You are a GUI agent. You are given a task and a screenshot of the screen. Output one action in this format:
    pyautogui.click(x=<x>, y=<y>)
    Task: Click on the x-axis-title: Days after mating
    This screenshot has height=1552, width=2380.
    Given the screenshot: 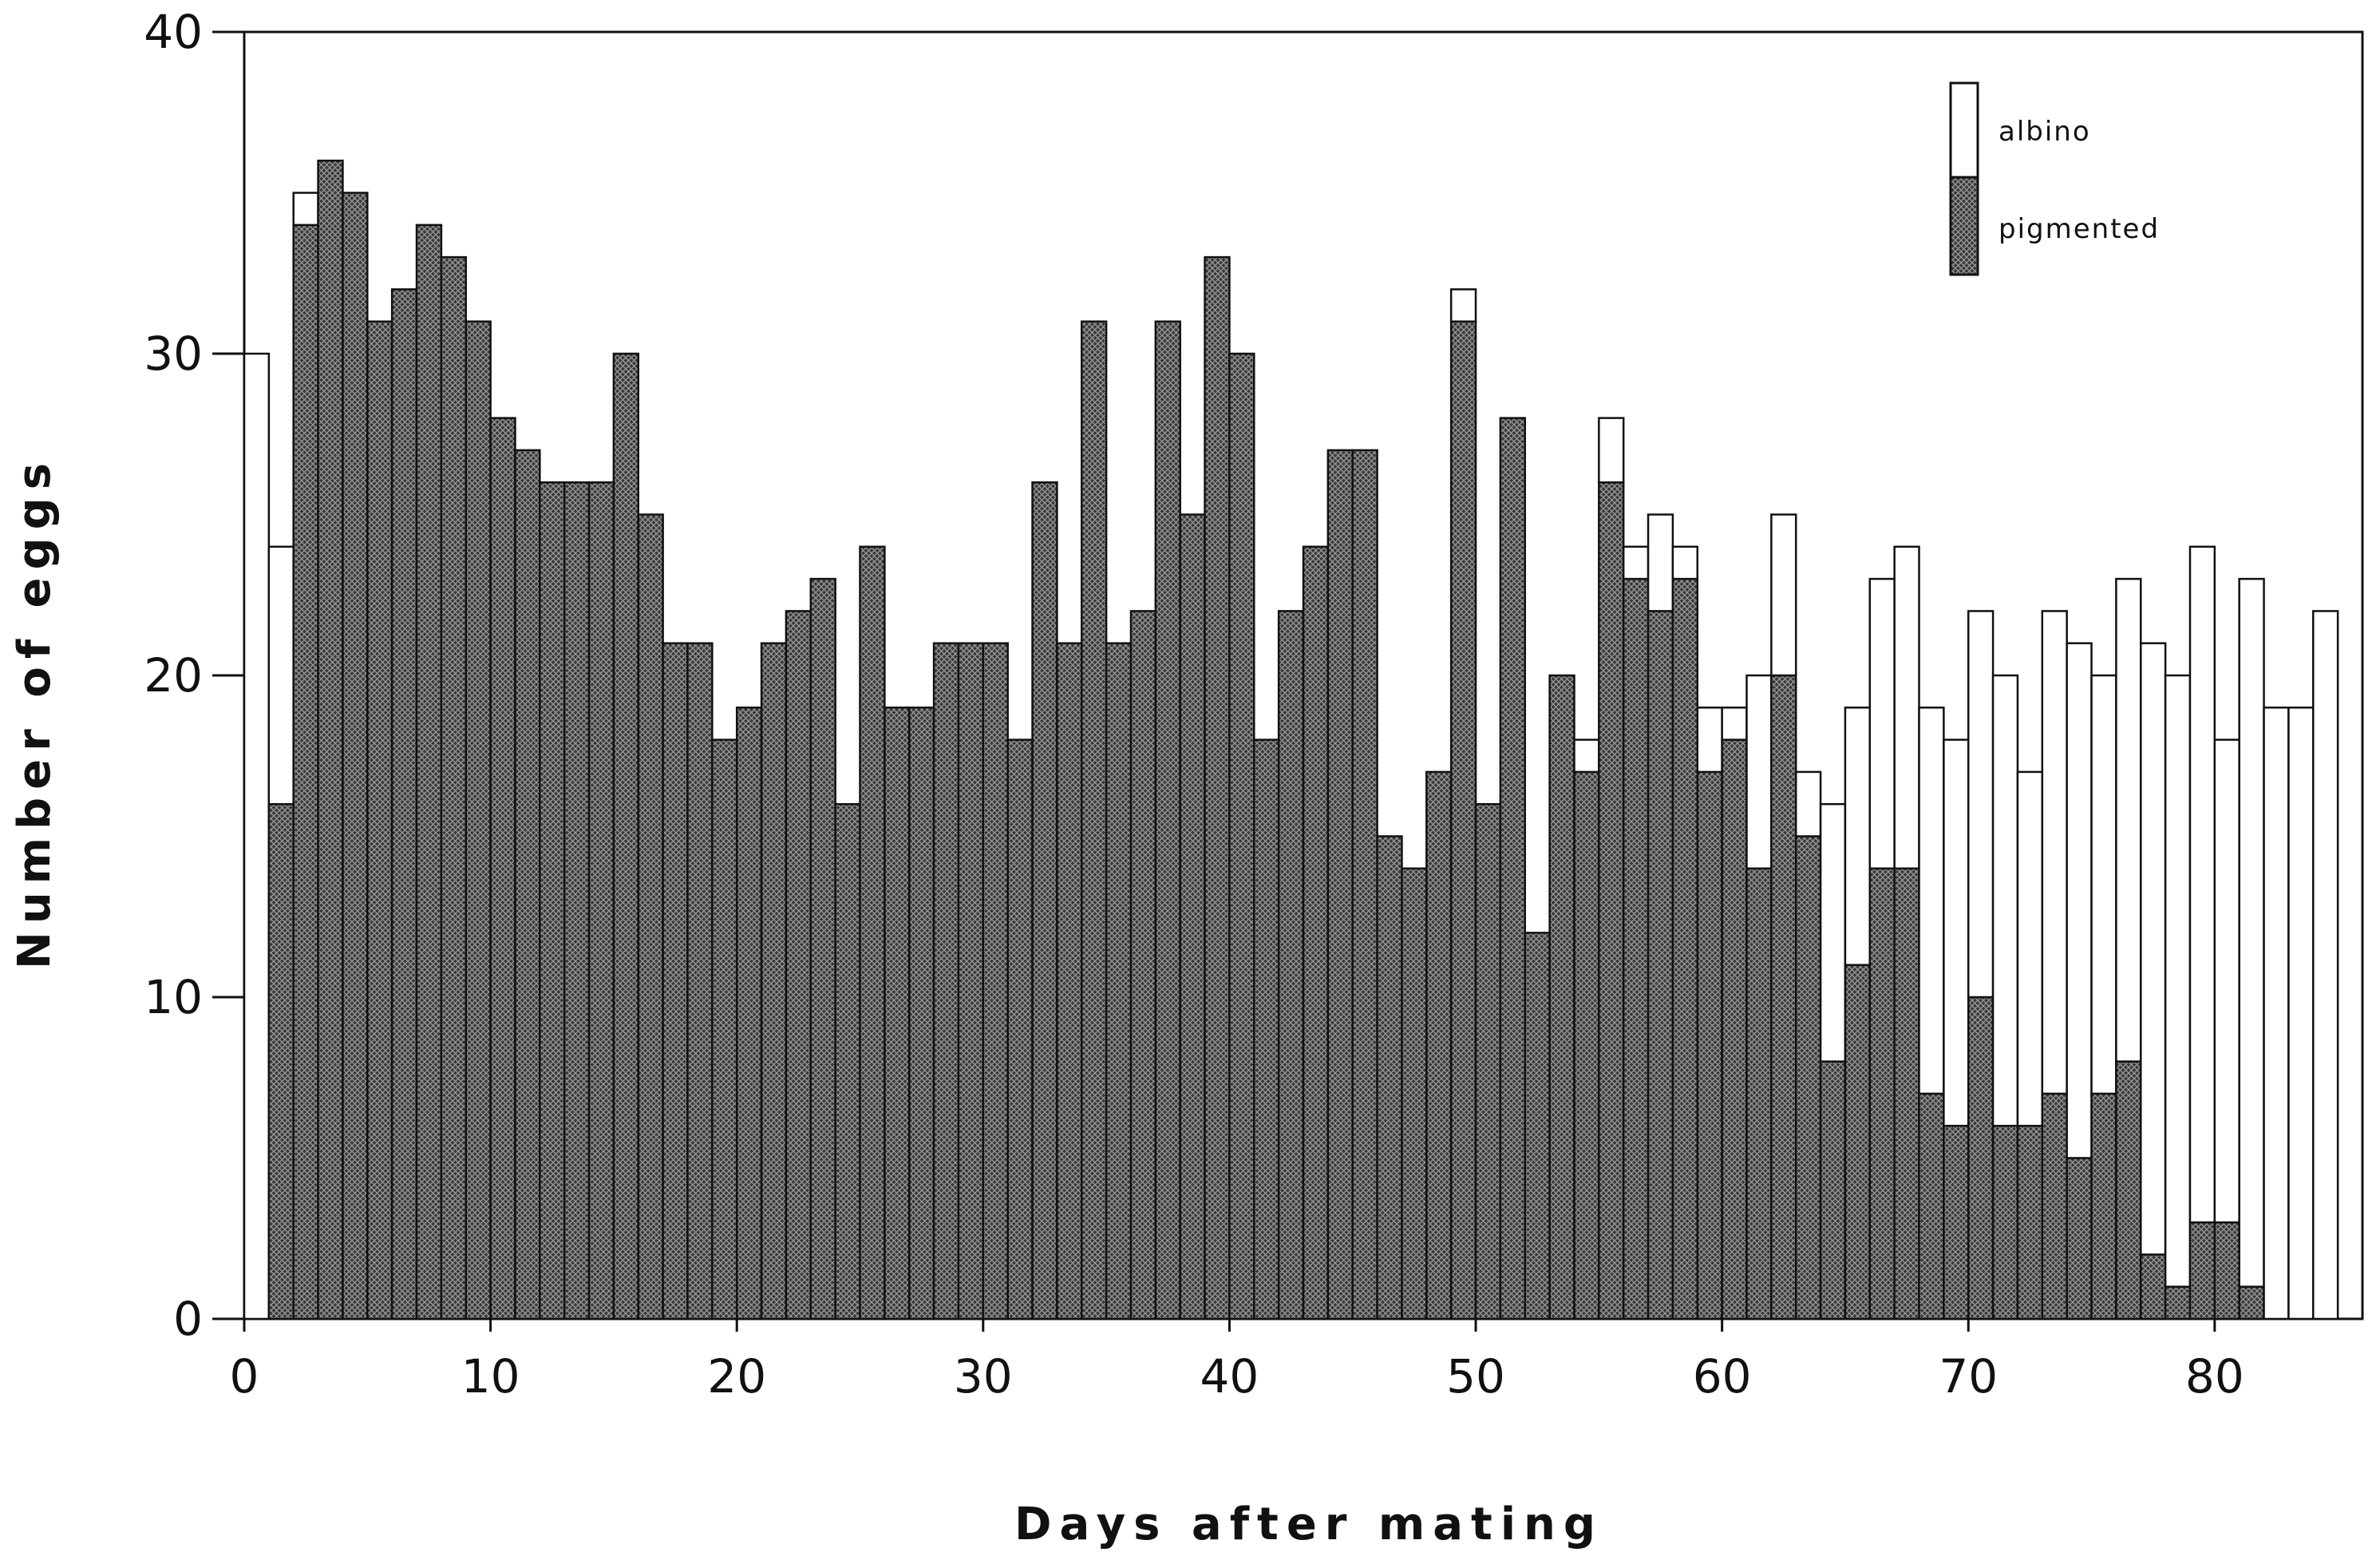 What is the action you would take?
    pyautogui.click(x=1308, y=1524)
    